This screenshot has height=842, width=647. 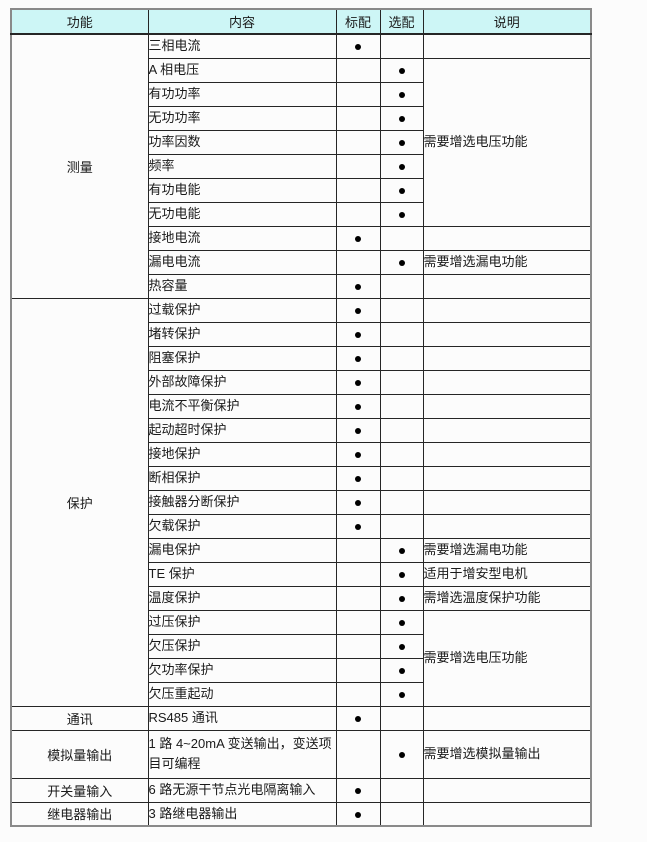 What do you see at coordinates (79, 754) in the screenshot?
I see `function-cell: 模拟量输出` at bounding box center [79, 754].